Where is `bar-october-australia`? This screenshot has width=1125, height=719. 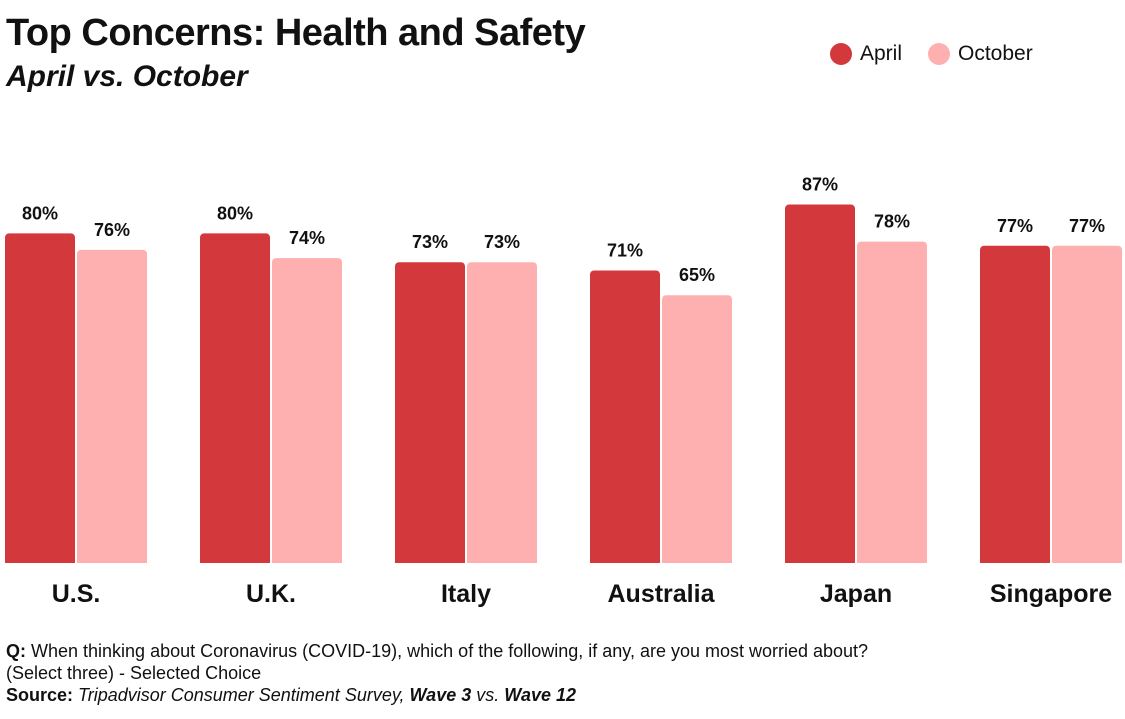 bar-october-australia is located at coordinates (697, 431).